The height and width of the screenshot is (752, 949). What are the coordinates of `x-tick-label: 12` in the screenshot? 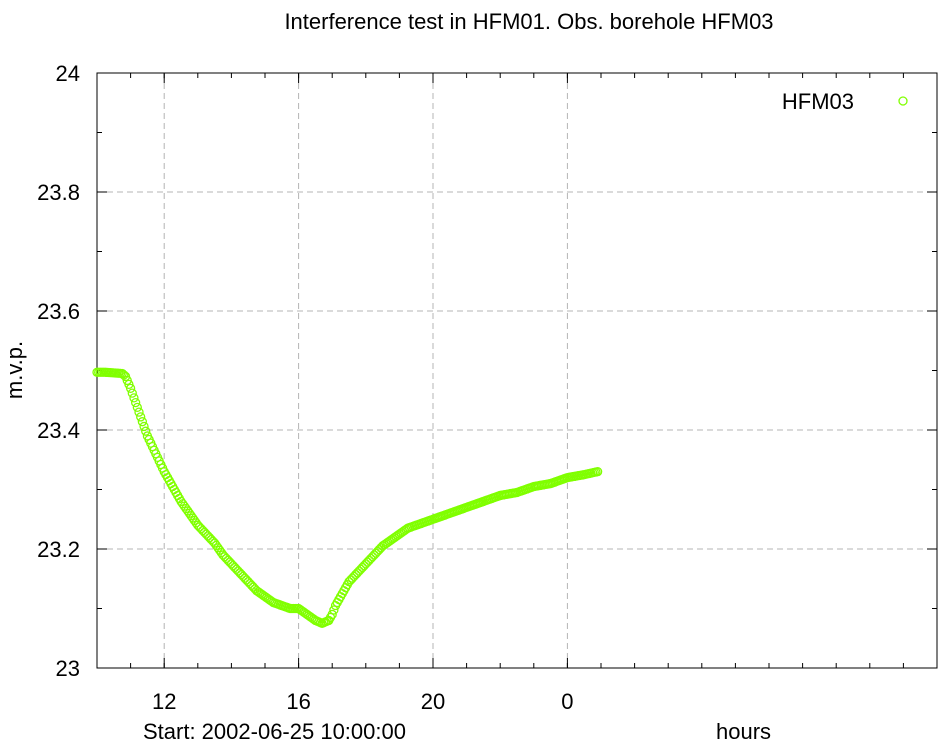 It's located at (164, 701).